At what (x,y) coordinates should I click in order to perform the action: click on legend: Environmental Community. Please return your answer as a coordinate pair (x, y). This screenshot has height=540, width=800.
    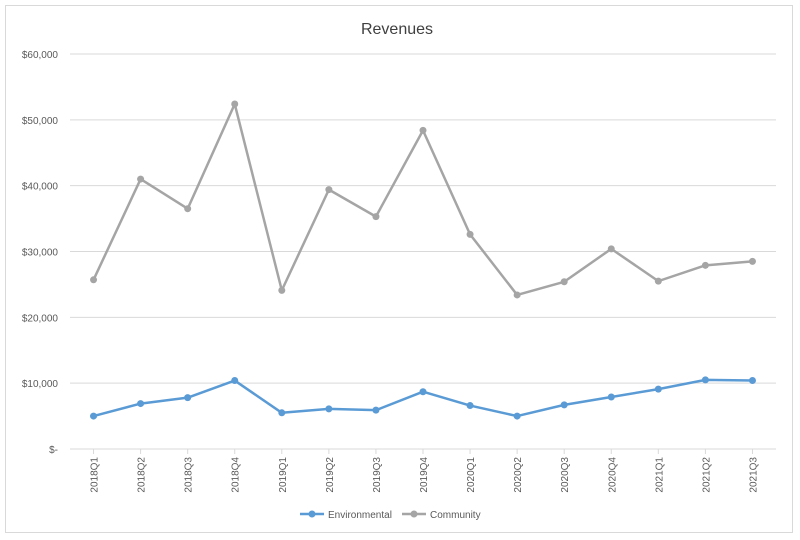
    Looking at the image, I should click on (390, 515).